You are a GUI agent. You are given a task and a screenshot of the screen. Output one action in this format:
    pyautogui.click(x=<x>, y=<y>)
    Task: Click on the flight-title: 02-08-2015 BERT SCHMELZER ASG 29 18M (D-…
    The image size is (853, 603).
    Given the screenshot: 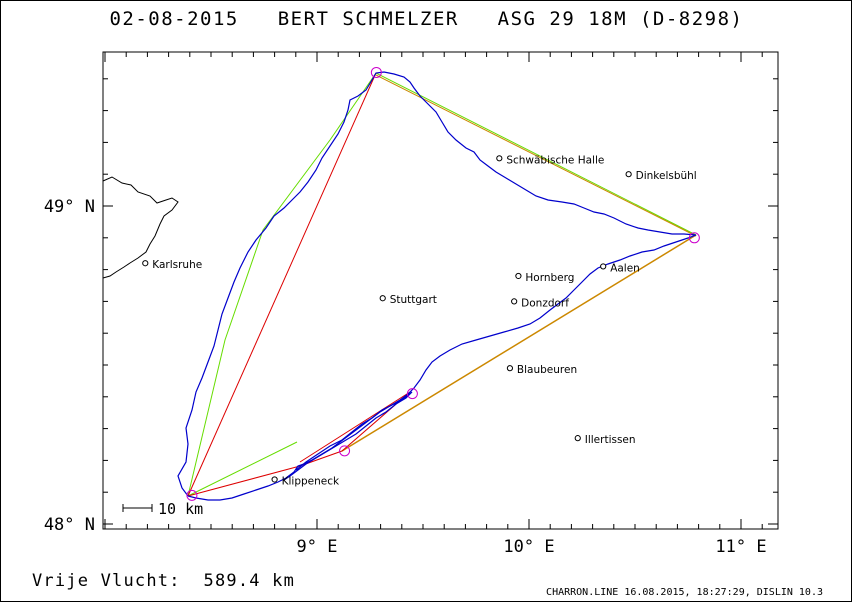 What is the action you would take?
    pyautogui.click(x=426, y=19)
    